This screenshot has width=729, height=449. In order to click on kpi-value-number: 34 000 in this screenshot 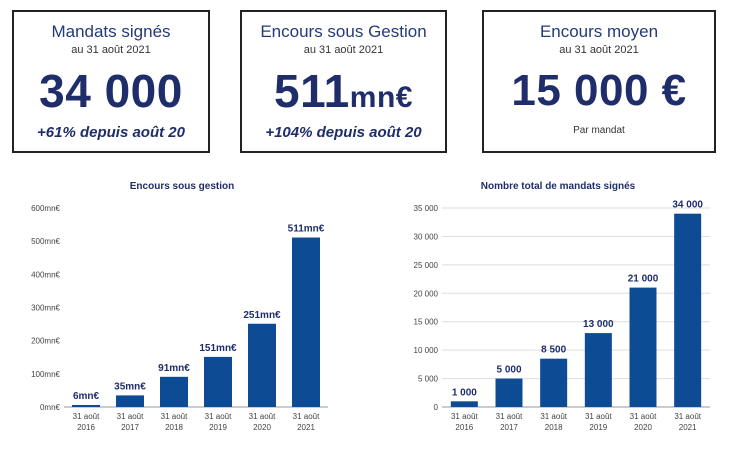, I will do `click(111, 91)`.